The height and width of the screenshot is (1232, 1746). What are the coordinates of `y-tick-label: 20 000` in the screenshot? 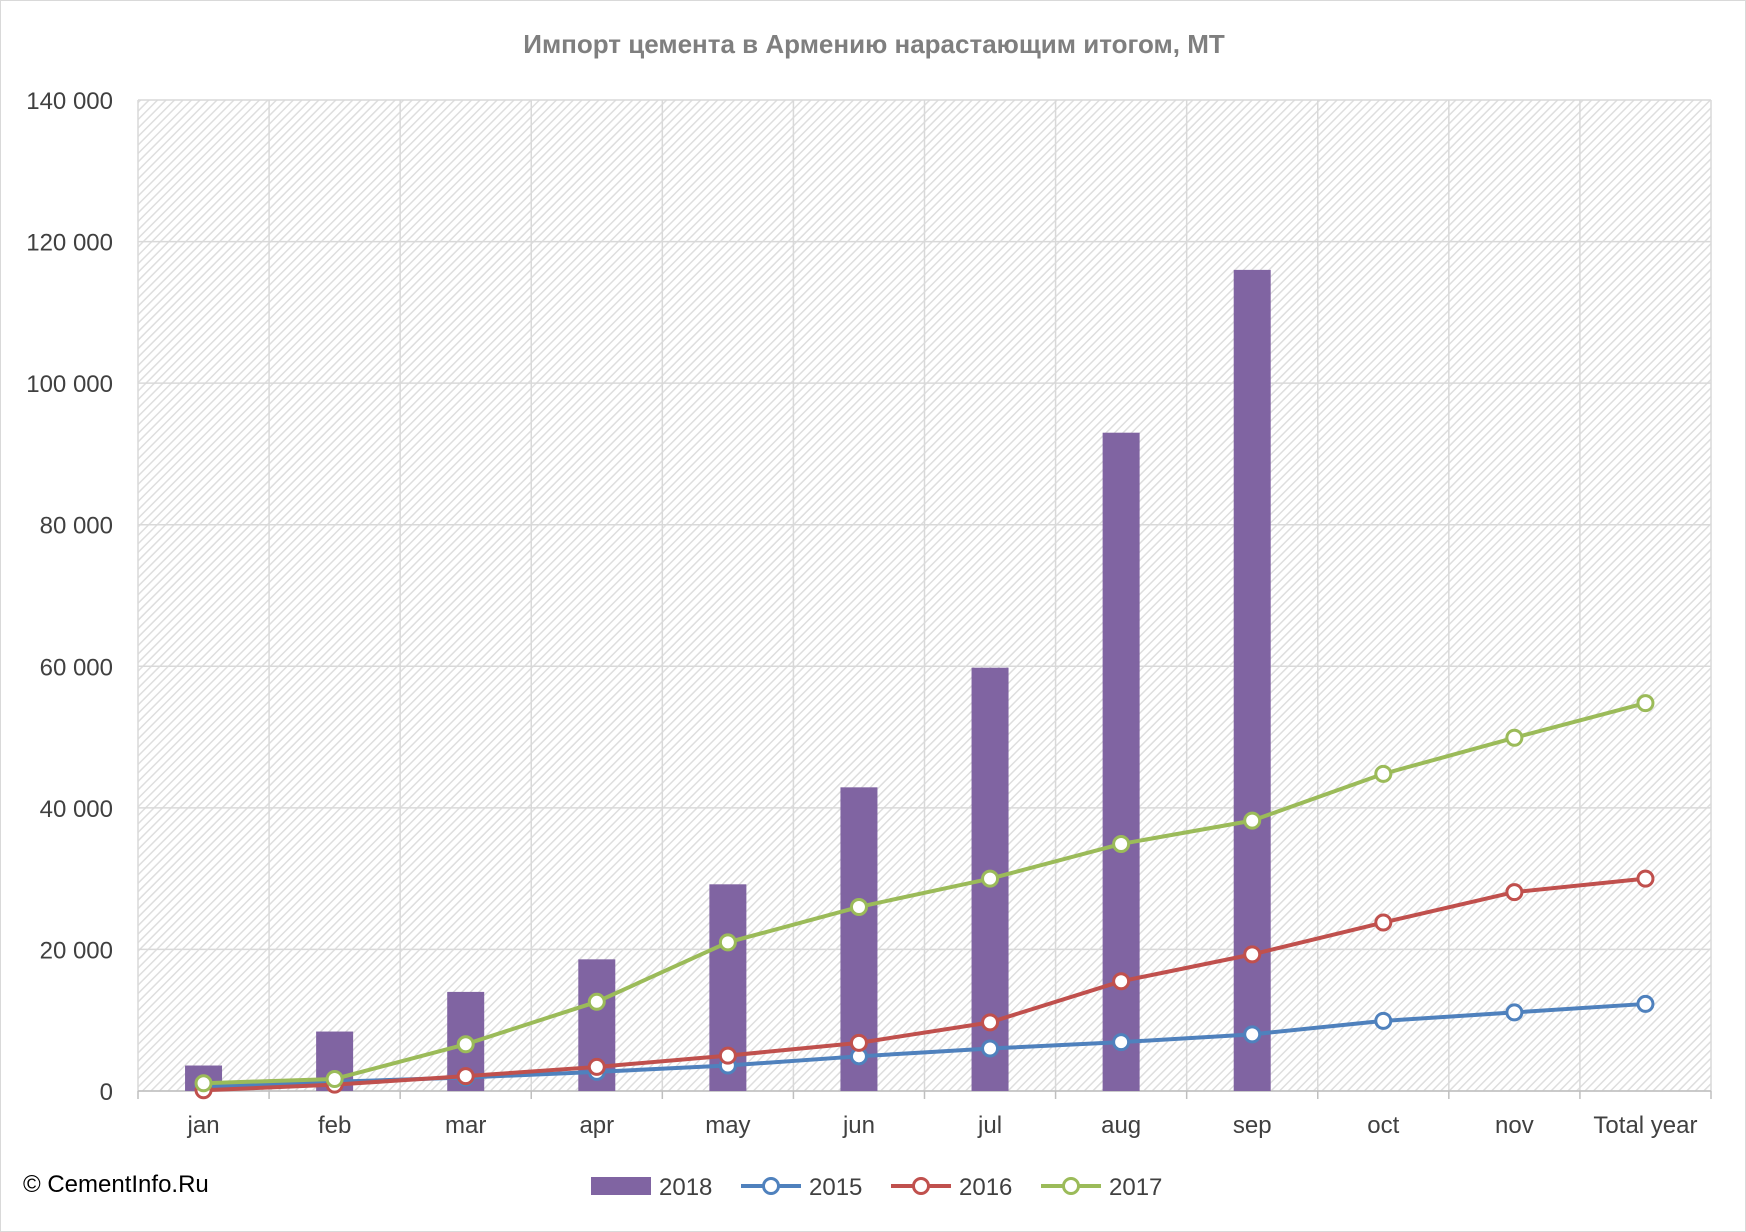 It's located at (76, 950).